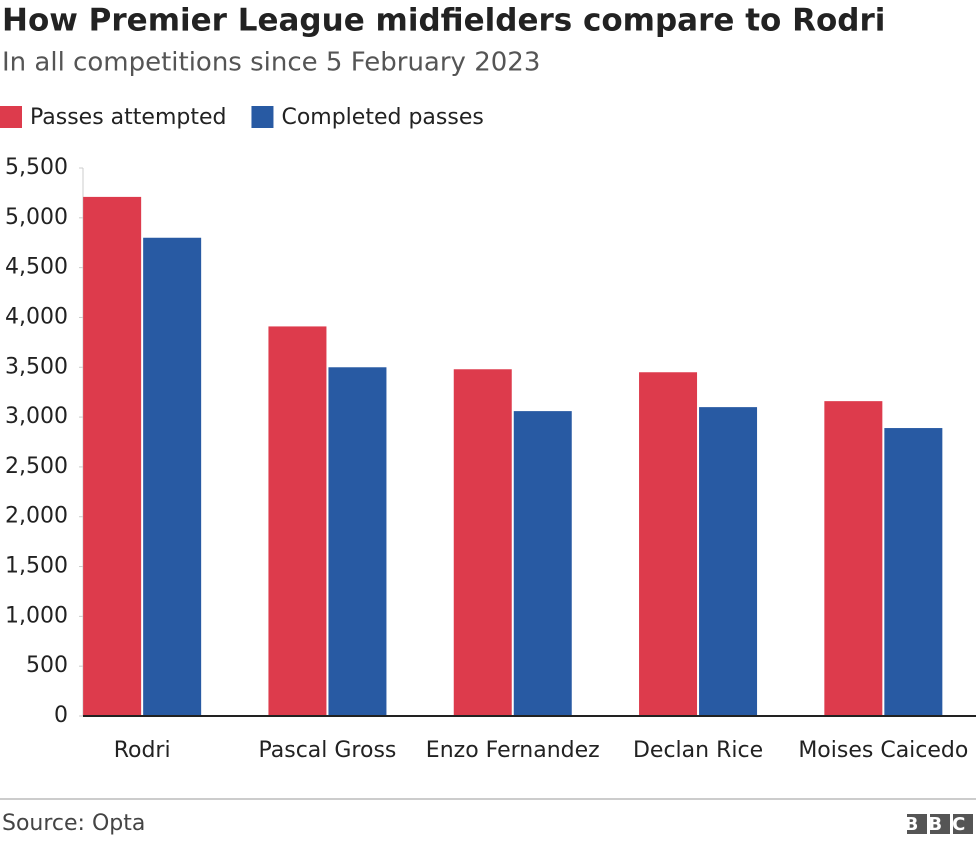  What do you see at coordinates (698, 750) in the screenshot?
I see `x-tick-label: Declan Rice` at bounding box center [698, 750].